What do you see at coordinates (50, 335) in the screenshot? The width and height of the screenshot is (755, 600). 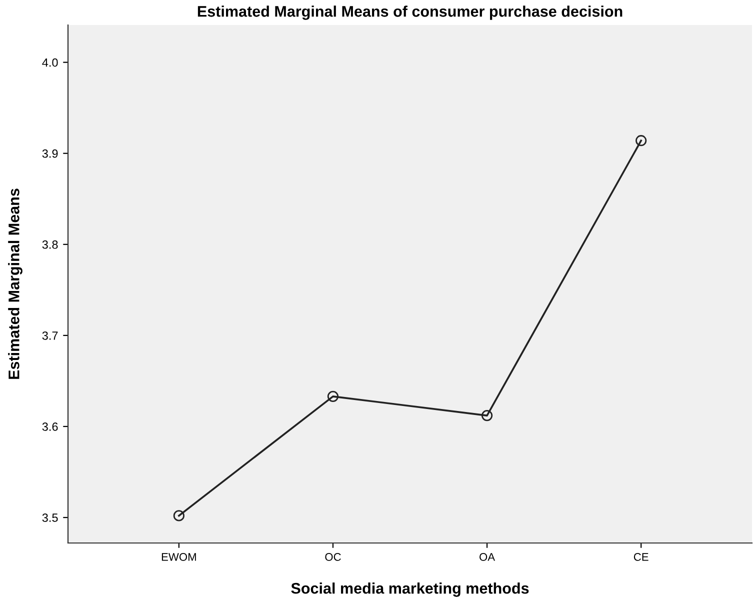 I see `y-tick-label: 3.7` at bounding box center [50, 335].